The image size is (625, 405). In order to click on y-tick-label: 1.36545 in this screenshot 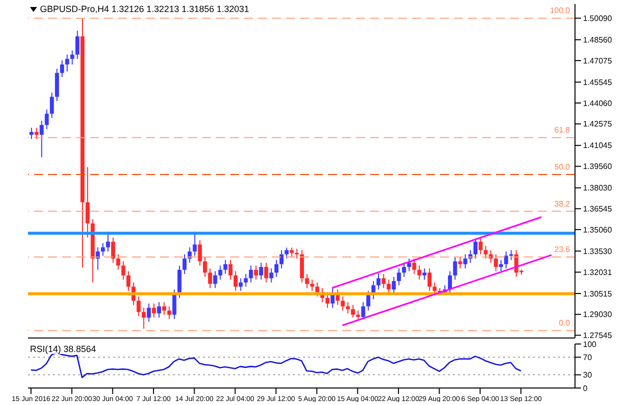, I will do `click(597, 209)`.